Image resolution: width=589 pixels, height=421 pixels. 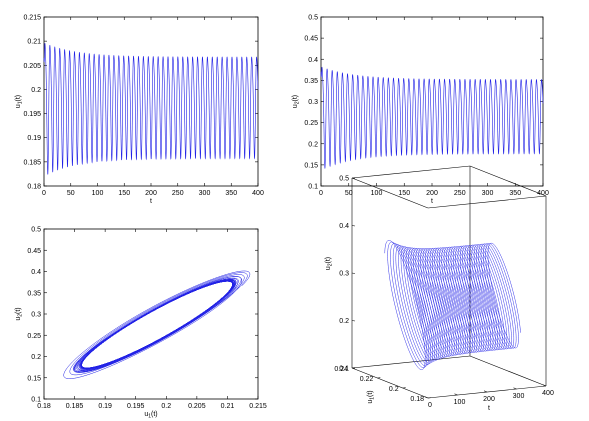 What do you see at coordinates (370, 402) in the screenshot?
I see `u1-axis-label-main: u` at bounding box center [370, 402].